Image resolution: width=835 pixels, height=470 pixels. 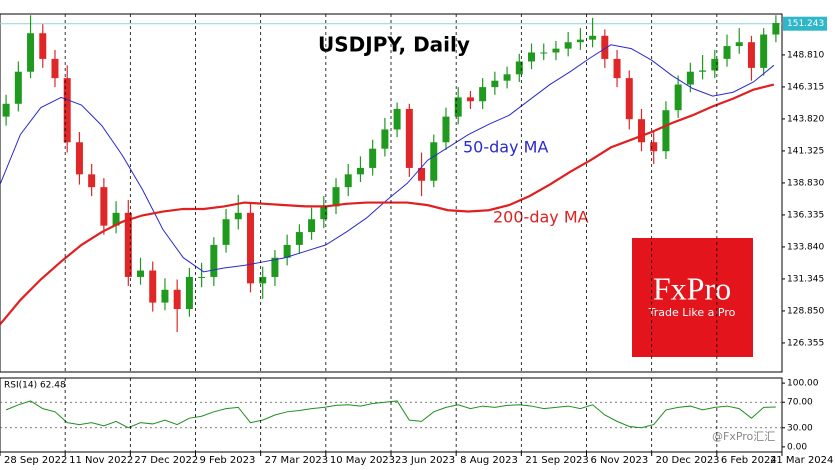 What do you see at coordinates (362, 460) in the screenshot?
I see `x-tick-label: 10 May 2023` at bounding box center [362, 460].